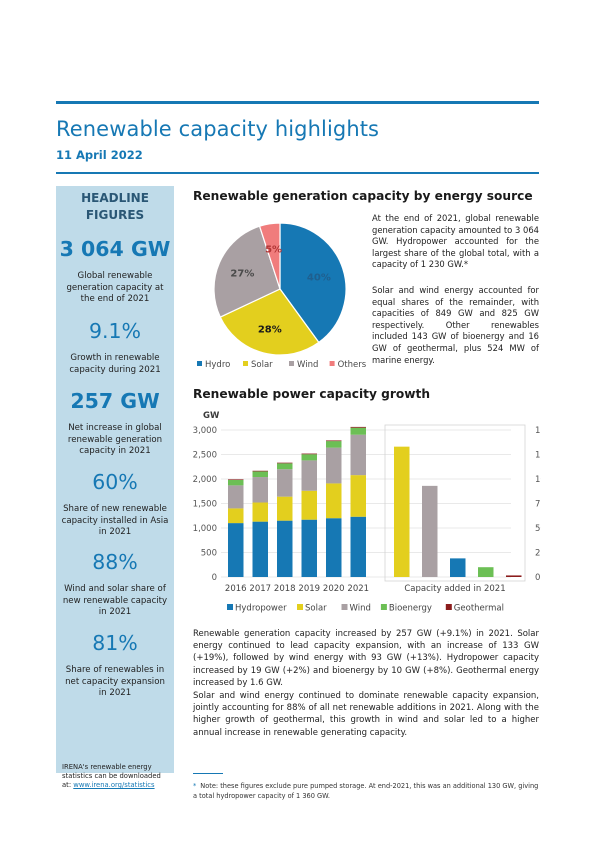 The height and width of the screenshot is (842, 595). What do you see at coordinates (208, 773) in the screenshot?
I see `footnote-rule` at bounding box center [208, 773].